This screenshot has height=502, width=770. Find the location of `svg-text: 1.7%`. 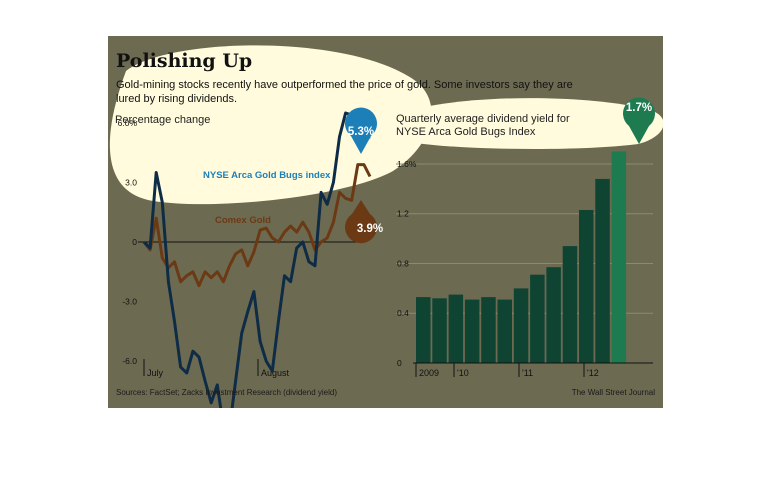

svg-text: 1.7% is located at coordinates (639, 108).